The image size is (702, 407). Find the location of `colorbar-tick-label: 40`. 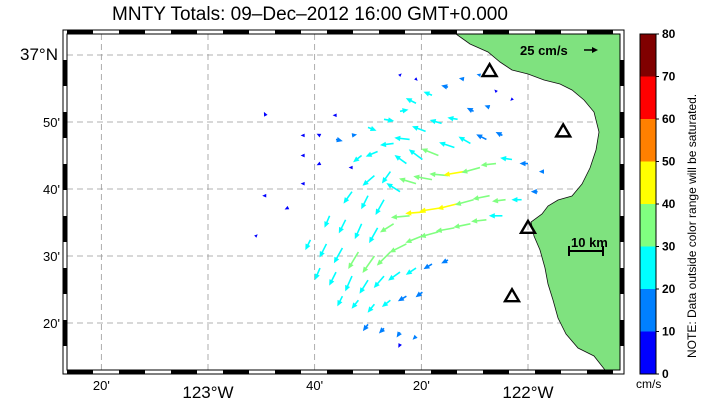

colorbar-tick-label: 40 is located at coordinates (669, 204).